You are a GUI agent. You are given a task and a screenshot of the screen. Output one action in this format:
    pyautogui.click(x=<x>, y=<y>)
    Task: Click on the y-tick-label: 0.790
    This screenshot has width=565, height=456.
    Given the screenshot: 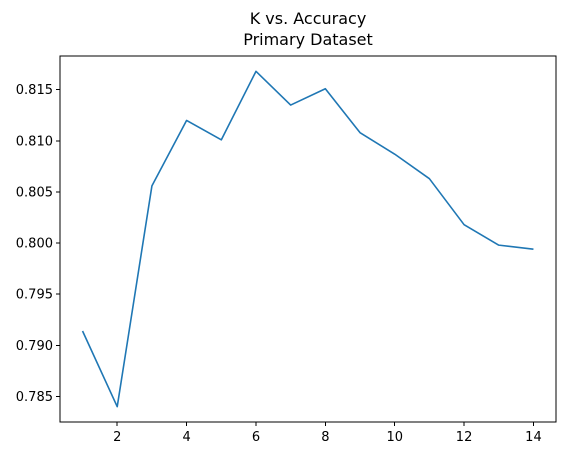 What is the action you would take?
    pyautogui.click(x=34, y=346)
    